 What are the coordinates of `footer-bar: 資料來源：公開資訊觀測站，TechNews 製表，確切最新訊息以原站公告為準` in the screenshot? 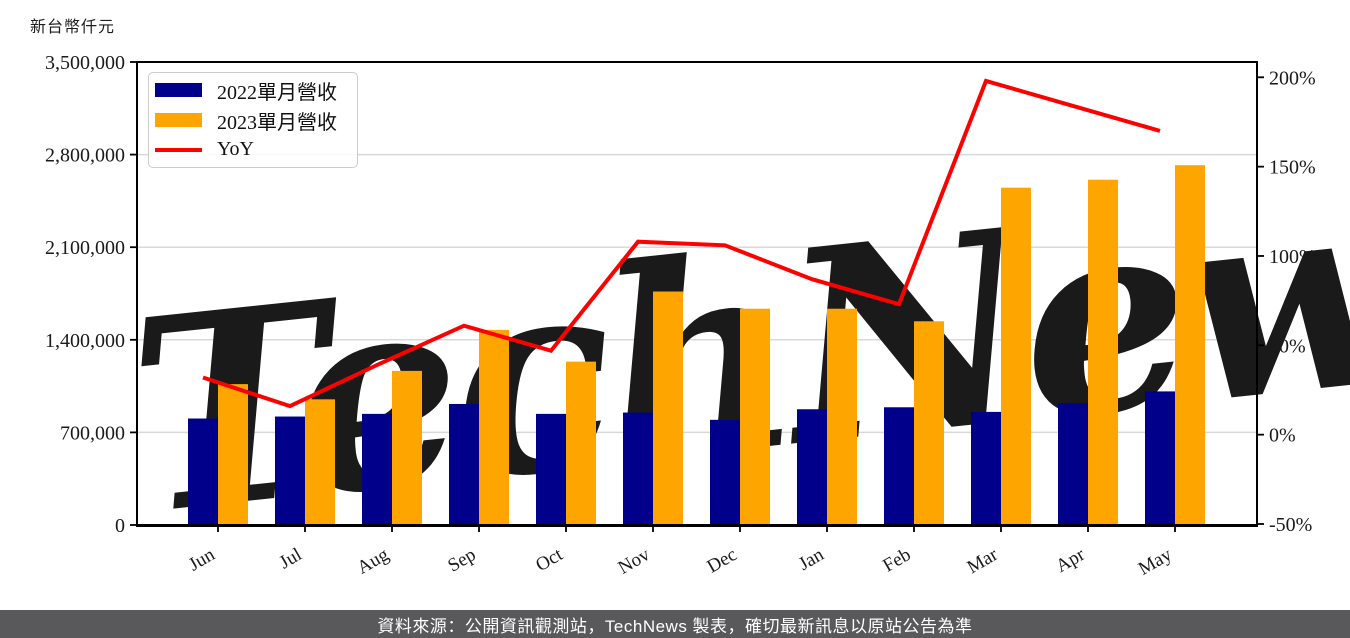 It's located at (675, 624).